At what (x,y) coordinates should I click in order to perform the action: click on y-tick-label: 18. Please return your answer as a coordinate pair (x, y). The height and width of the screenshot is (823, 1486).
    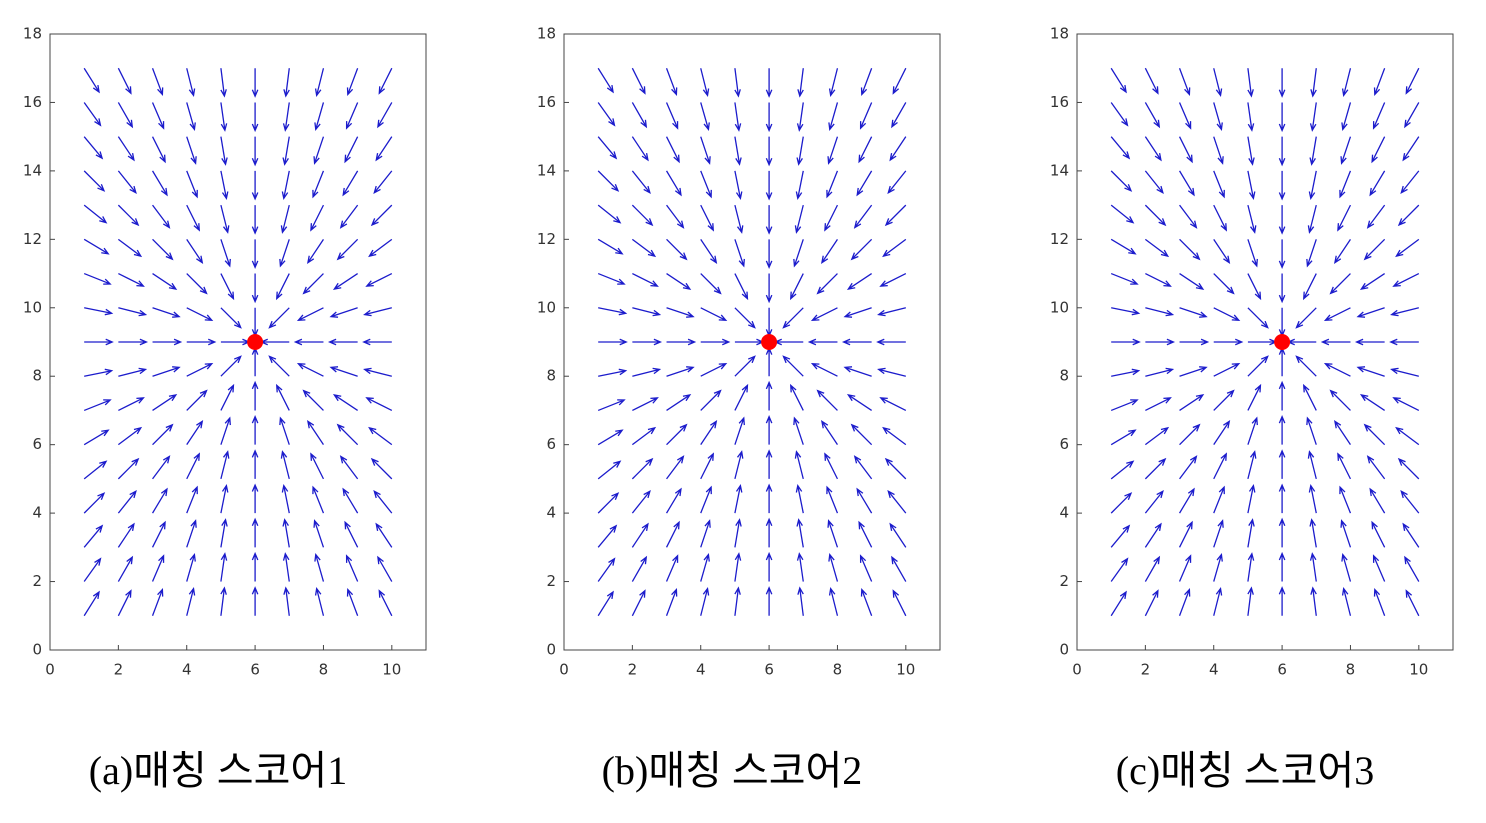
    Looking at the image, I should click on (32, 34).